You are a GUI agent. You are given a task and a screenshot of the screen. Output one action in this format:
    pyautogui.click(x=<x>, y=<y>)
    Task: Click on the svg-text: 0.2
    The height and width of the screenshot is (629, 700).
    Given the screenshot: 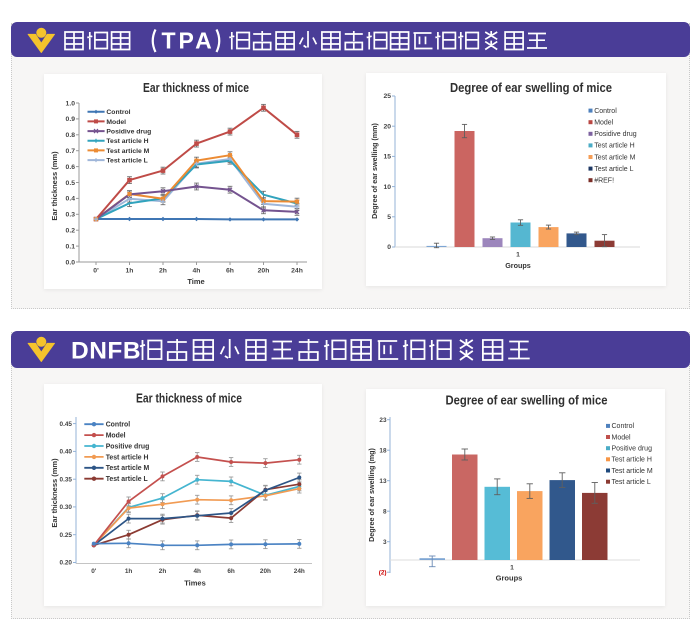 What is the action you would take?
    pyautogui.click(x=71, y=231)
    